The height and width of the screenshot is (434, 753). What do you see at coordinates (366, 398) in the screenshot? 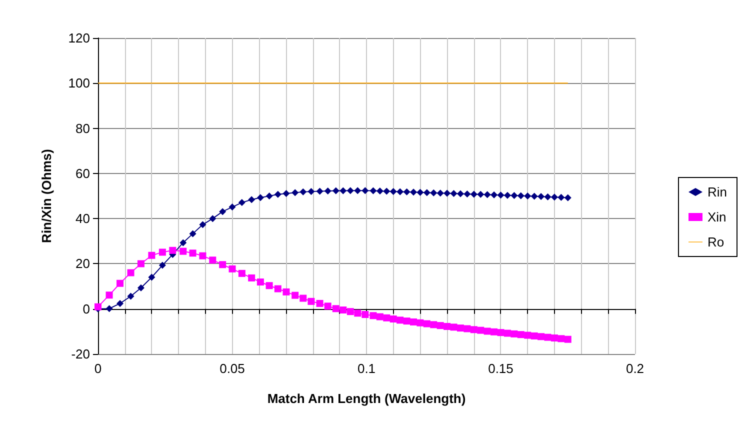
I see `x-axis-title: Match Arm Length (Wavelength)` at bounding box center [366, 398].